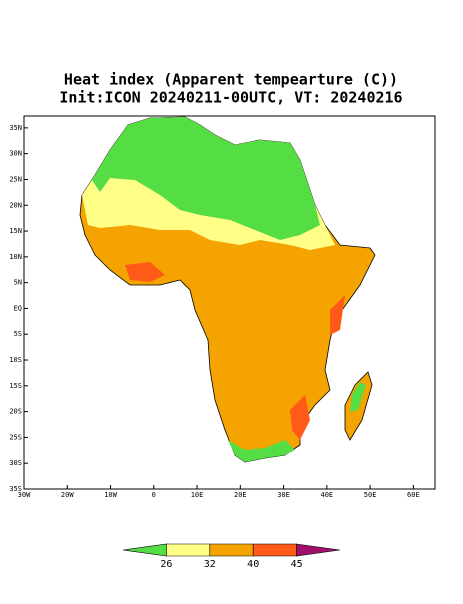 The height and width of the screenshot is (604, 463). I want to click on zone-dark-orange-east, so click(337, 315).